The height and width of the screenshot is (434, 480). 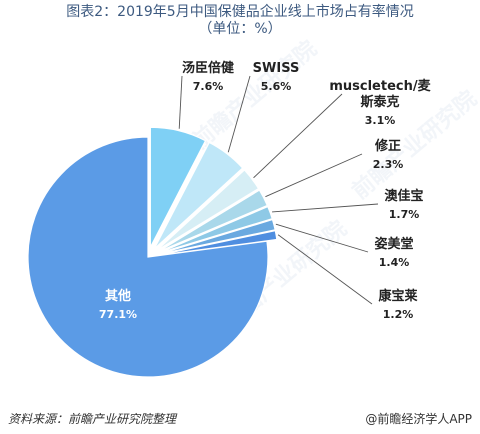 What do you see at coordinates (208, 86) in the screenshot?
I see `slice-value-label: 7.6%` at bounding box center [208, 86].